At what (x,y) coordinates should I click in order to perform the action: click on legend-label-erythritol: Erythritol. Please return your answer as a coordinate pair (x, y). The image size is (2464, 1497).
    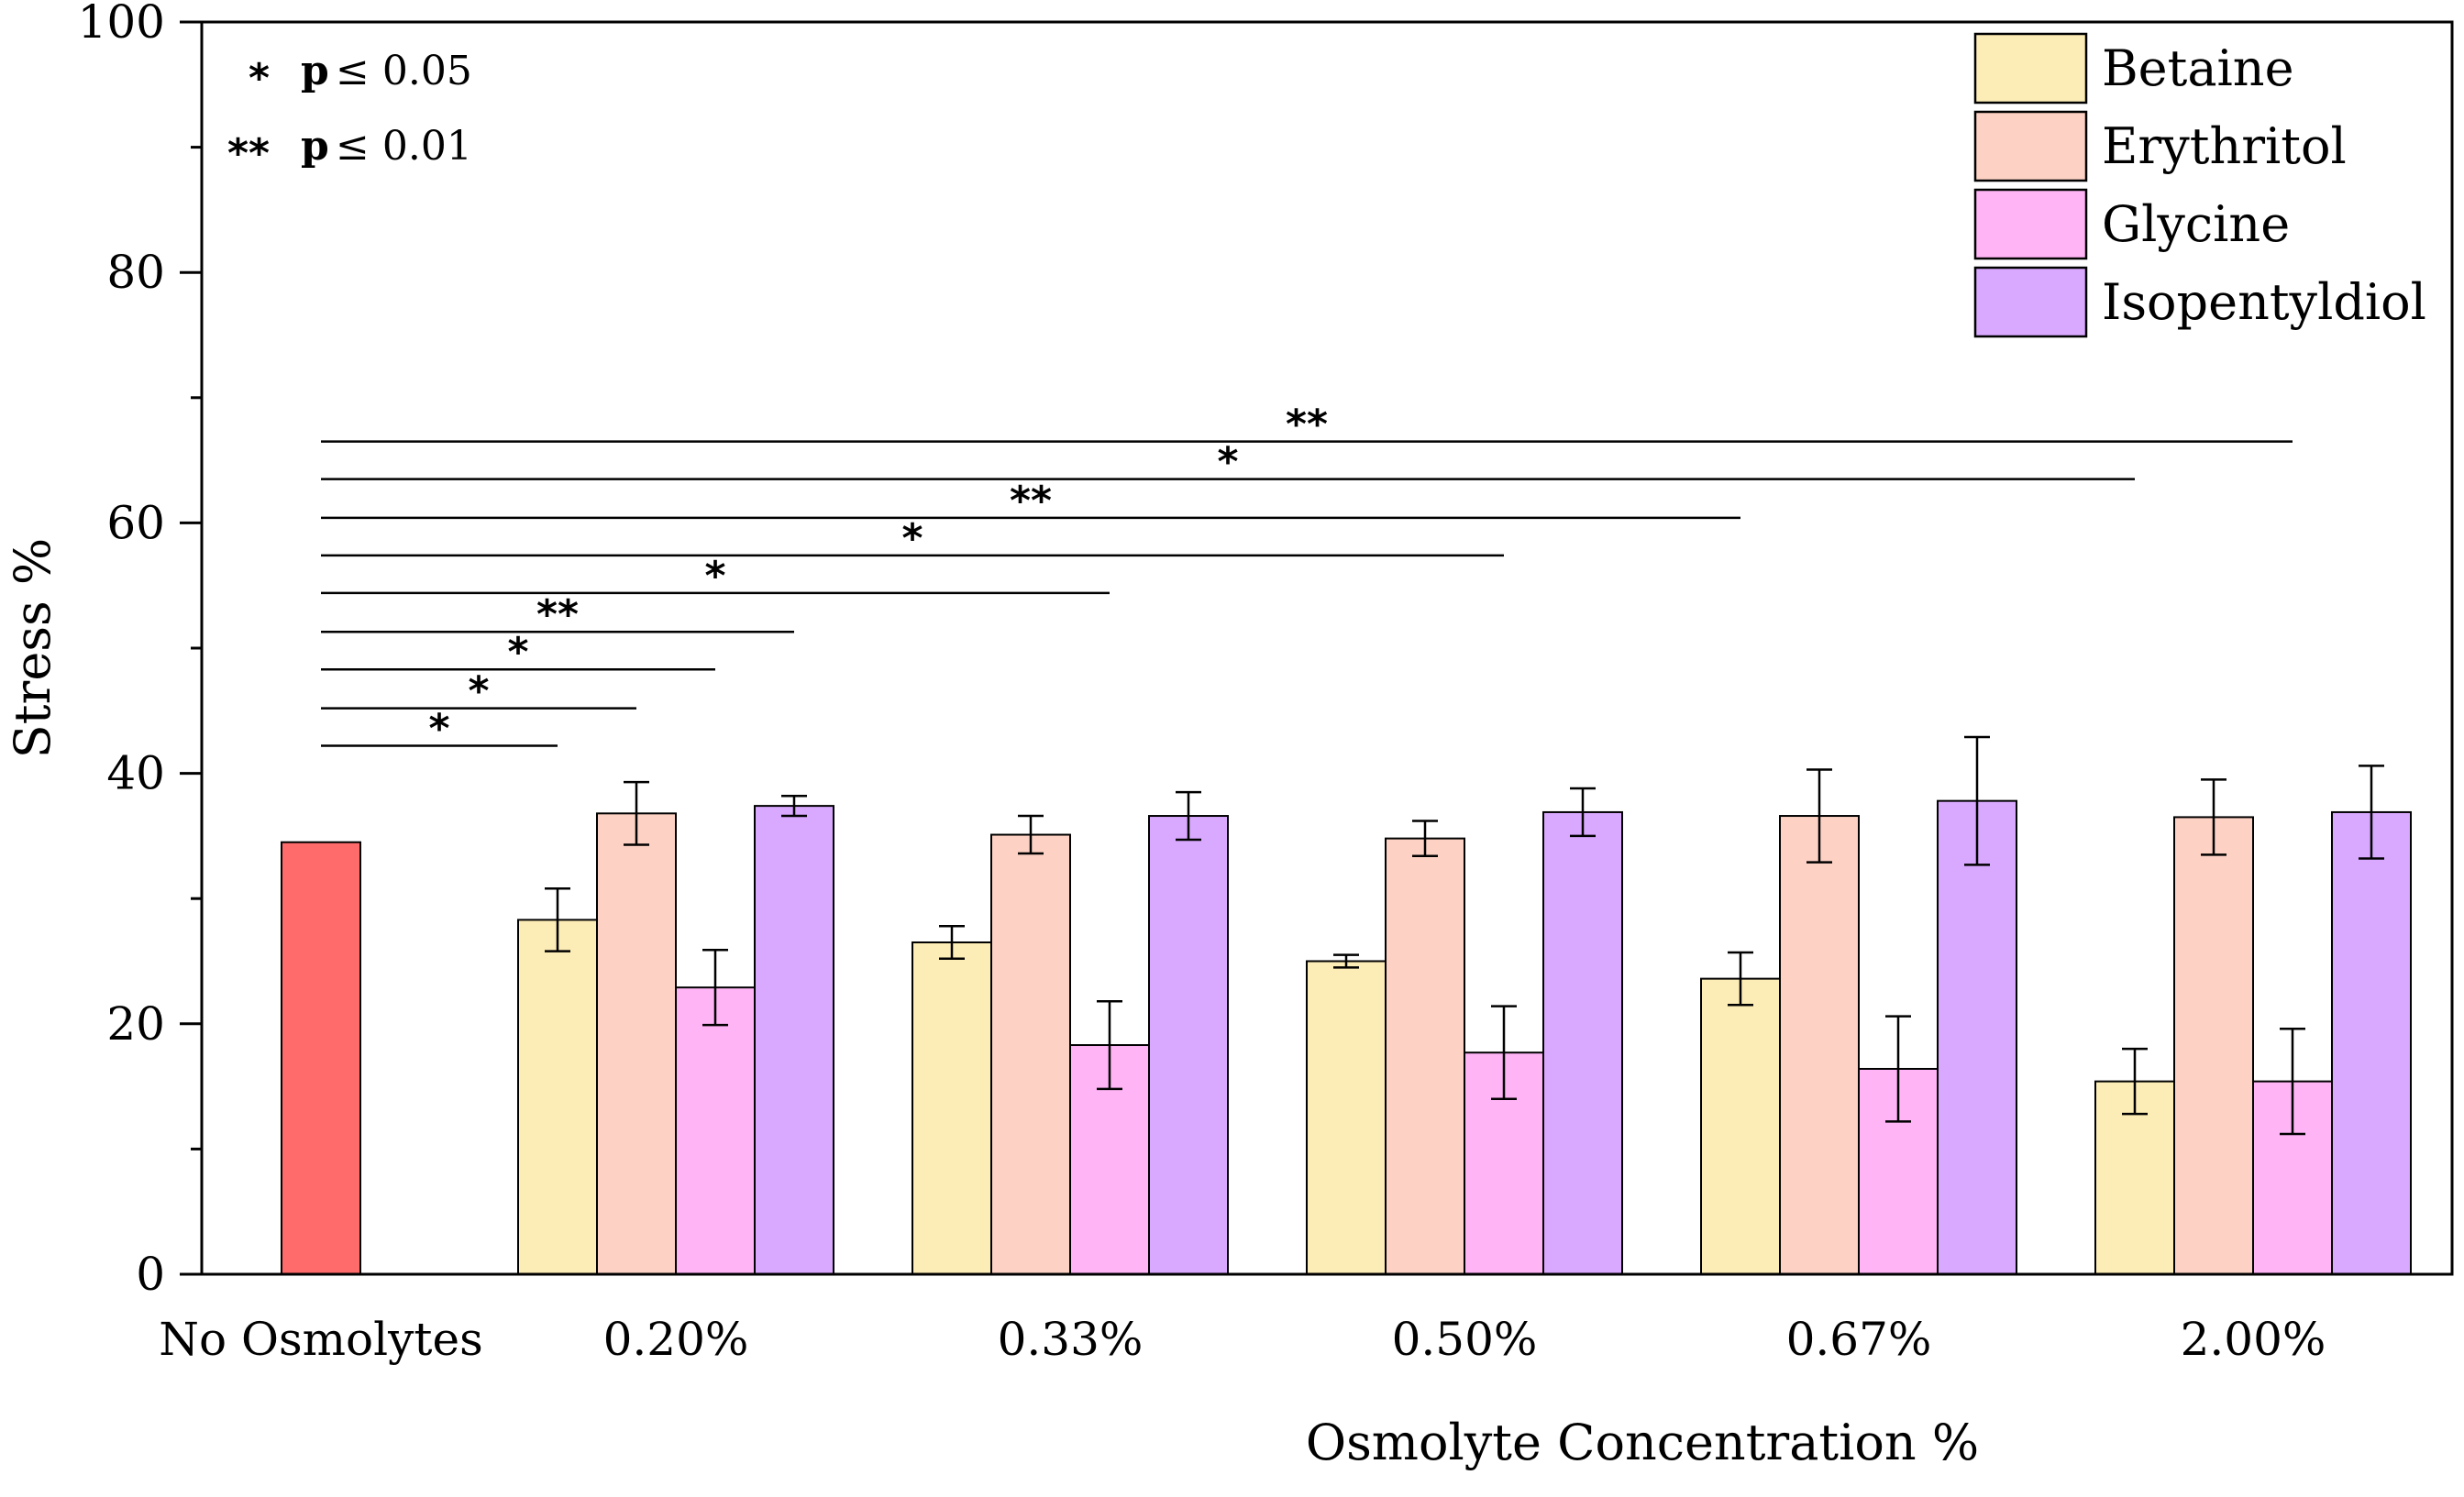
    Looking at the image, I should click on (2224, 146).